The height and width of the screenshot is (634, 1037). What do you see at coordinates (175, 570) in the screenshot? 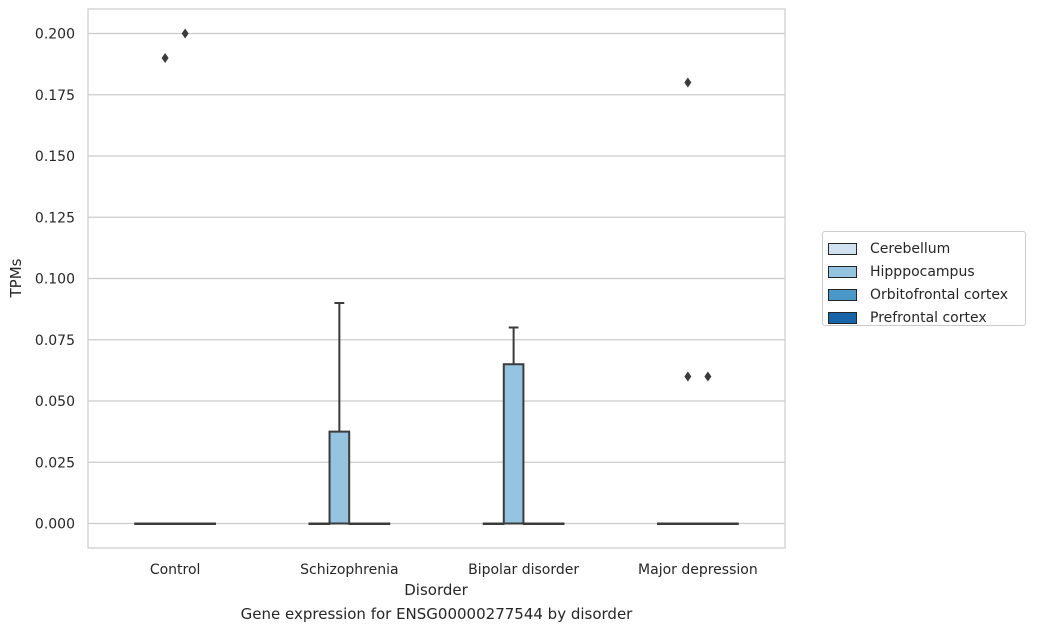
I see `x-tick-label: Control` at bounding box center [175, 570].